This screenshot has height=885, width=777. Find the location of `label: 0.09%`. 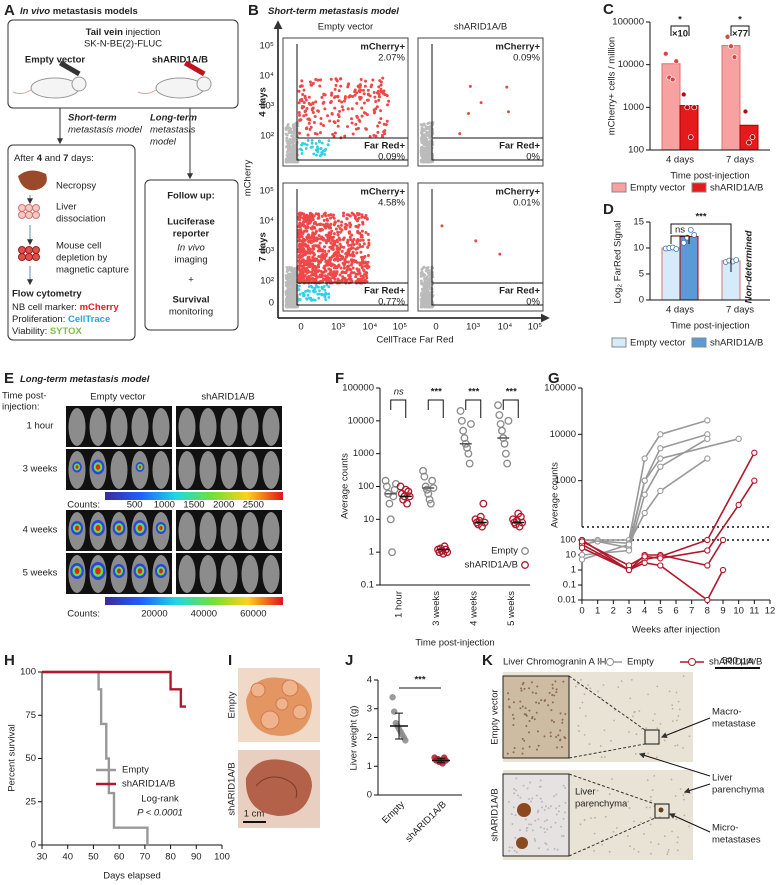

label: 0.09% is located at coordinates (526, 58).